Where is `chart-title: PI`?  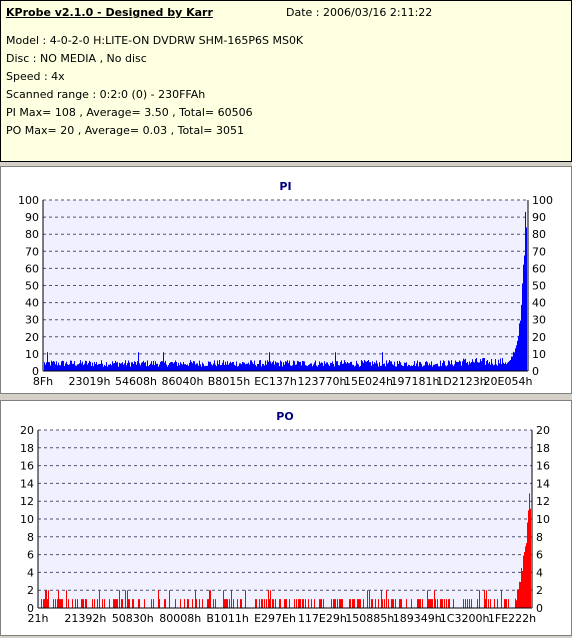 chart-title: PI is located at coordinates (285, 186).